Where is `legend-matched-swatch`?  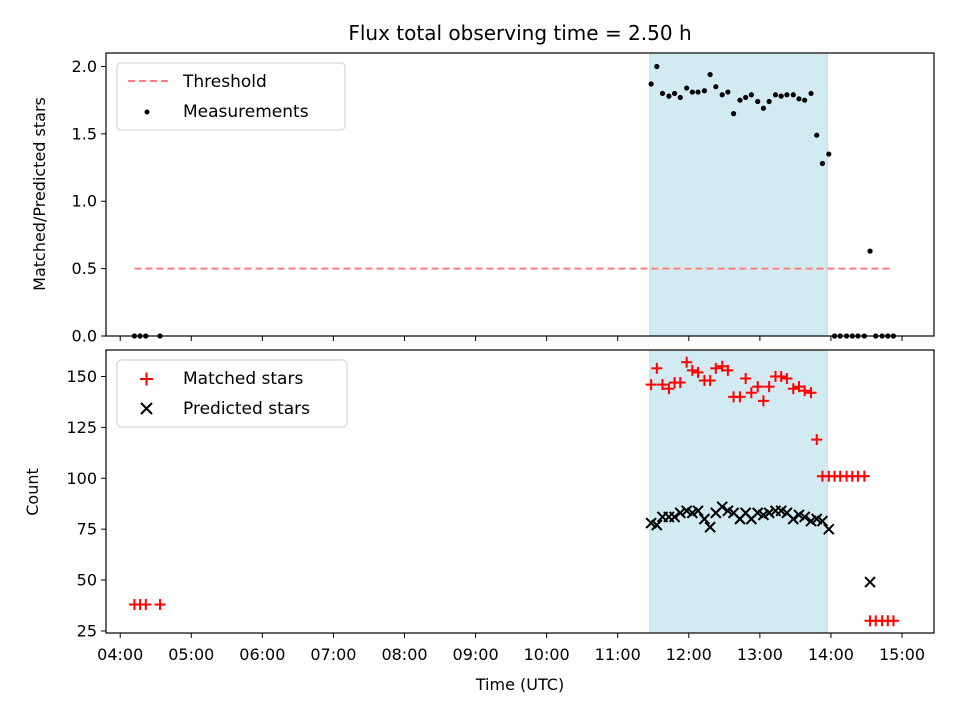
legend-matched-swatch is located at coordinates (146, 379).